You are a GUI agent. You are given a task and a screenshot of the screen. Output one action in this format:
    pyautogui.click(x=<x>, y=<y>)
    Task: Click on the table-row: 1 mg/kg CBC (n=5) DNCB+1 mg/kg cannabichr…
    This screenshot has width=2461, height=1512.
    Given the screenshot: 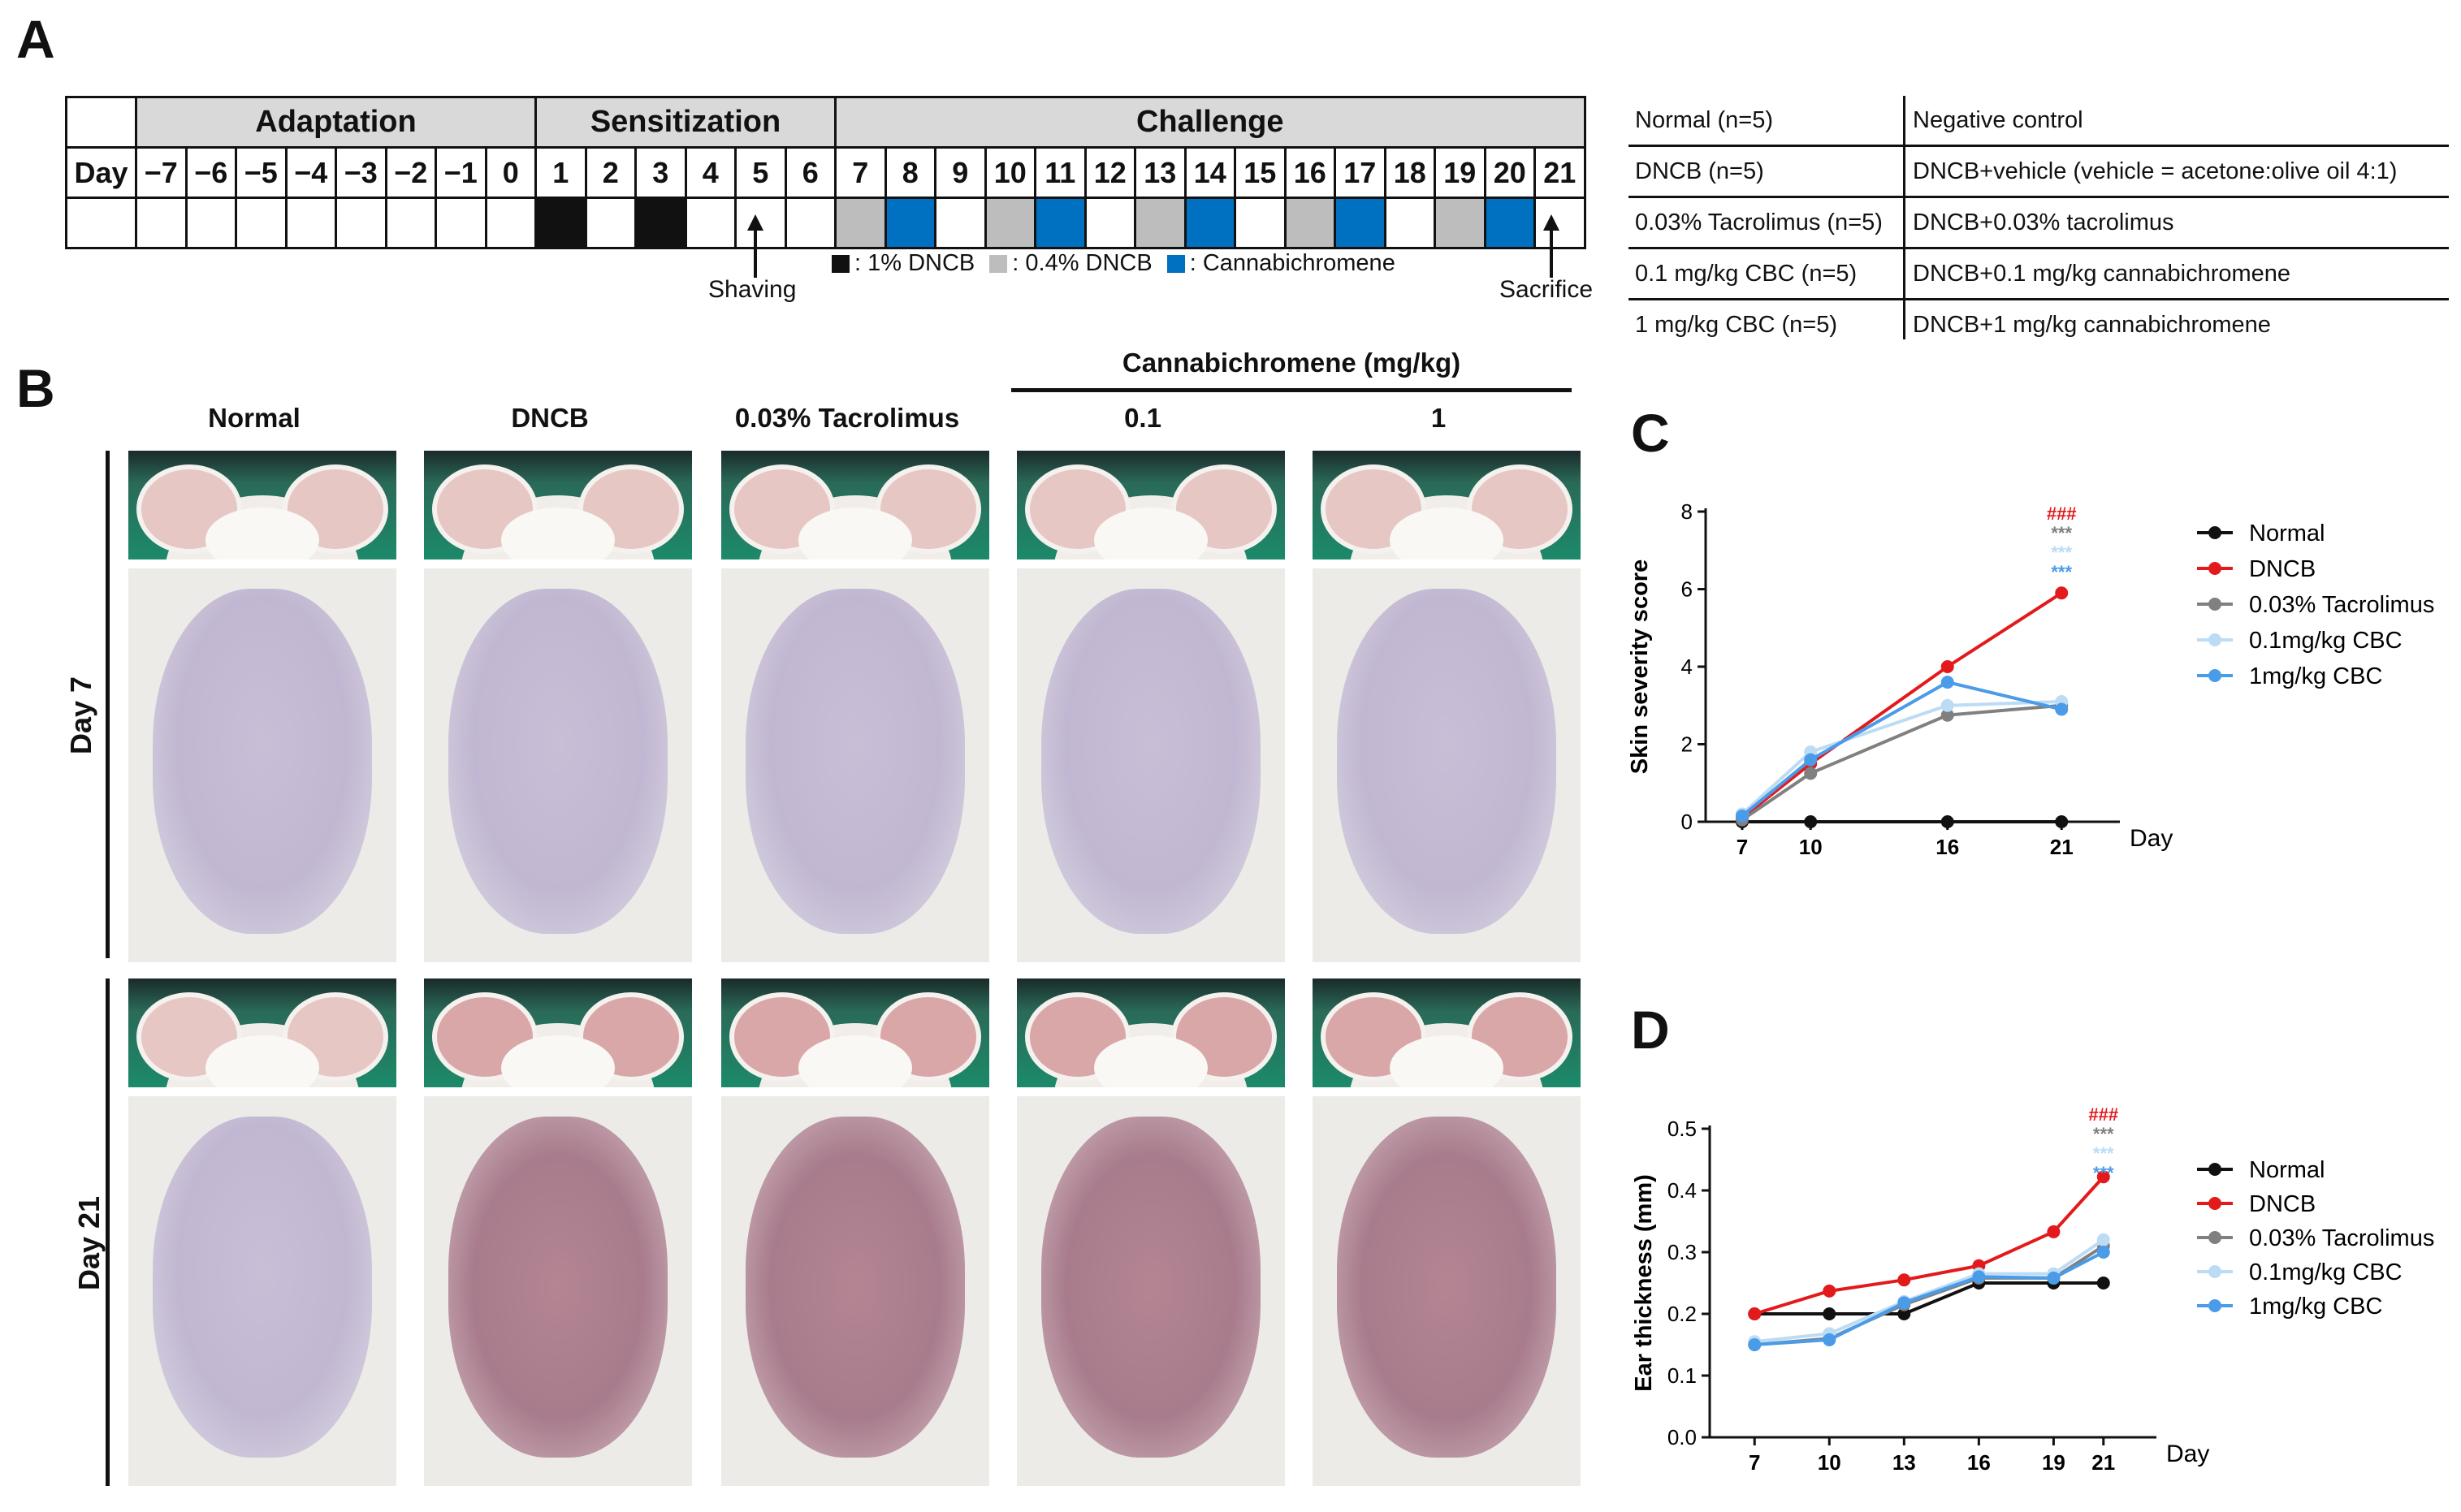 What is the action you would take?
    pyautogui.click(x=1953, y=325)
    